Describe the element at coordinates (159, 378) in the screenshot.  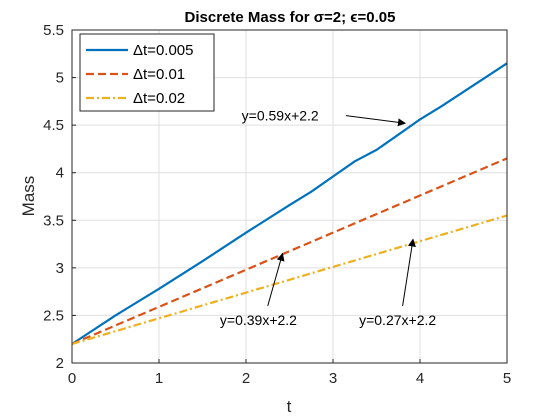
I see `x-tick-label: 1` at that location.